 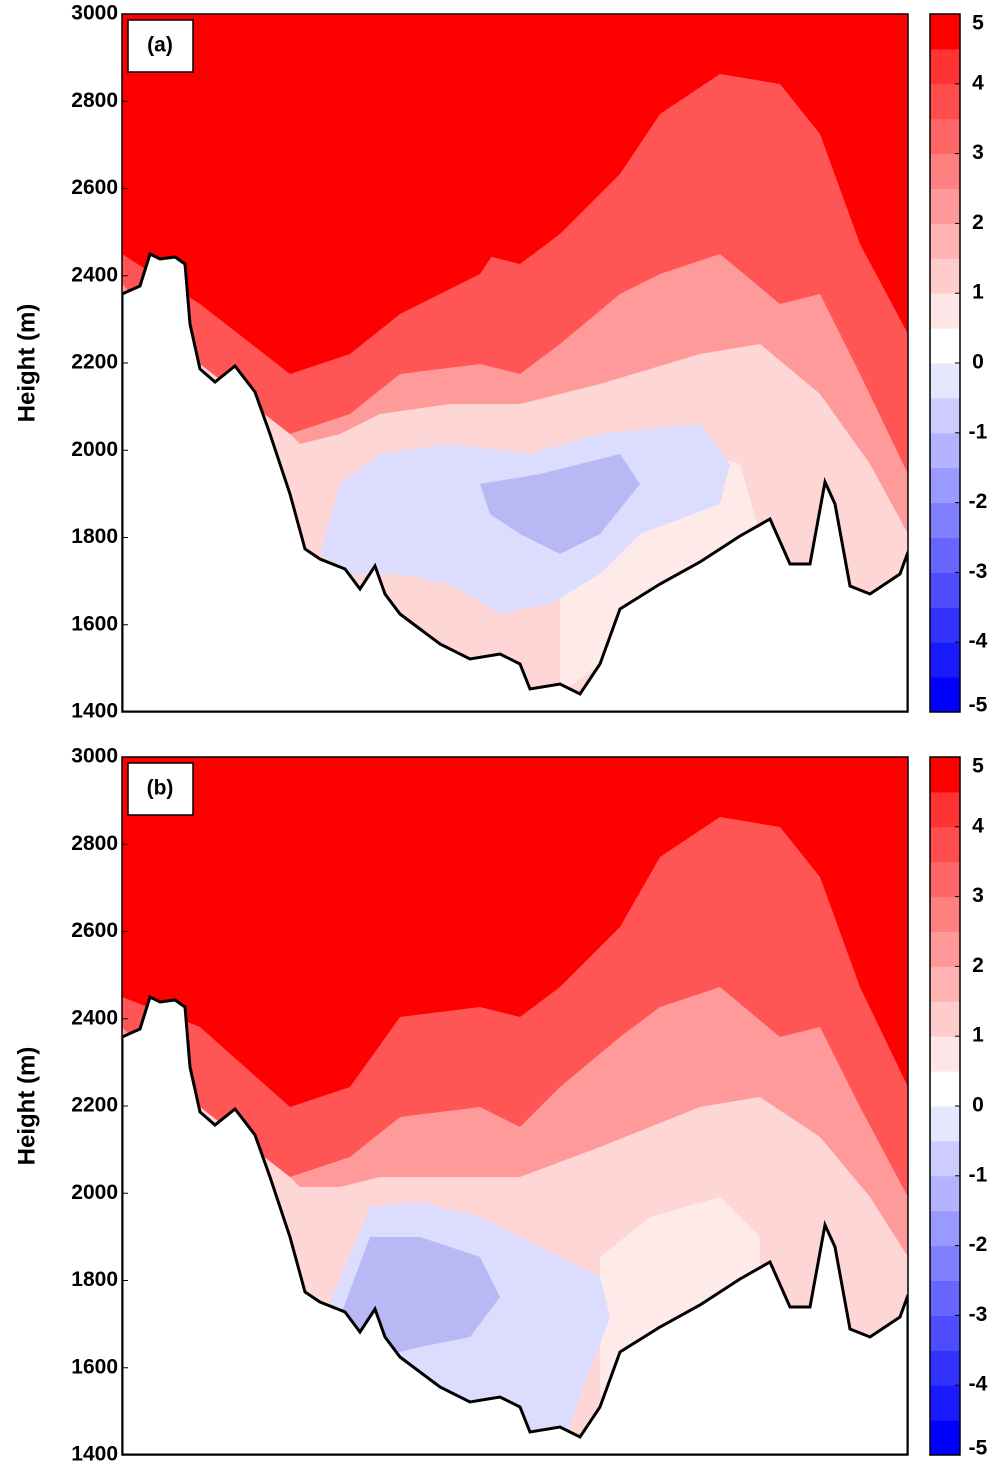 I want to click on panel-label: (a), so click(x=160, y=45).